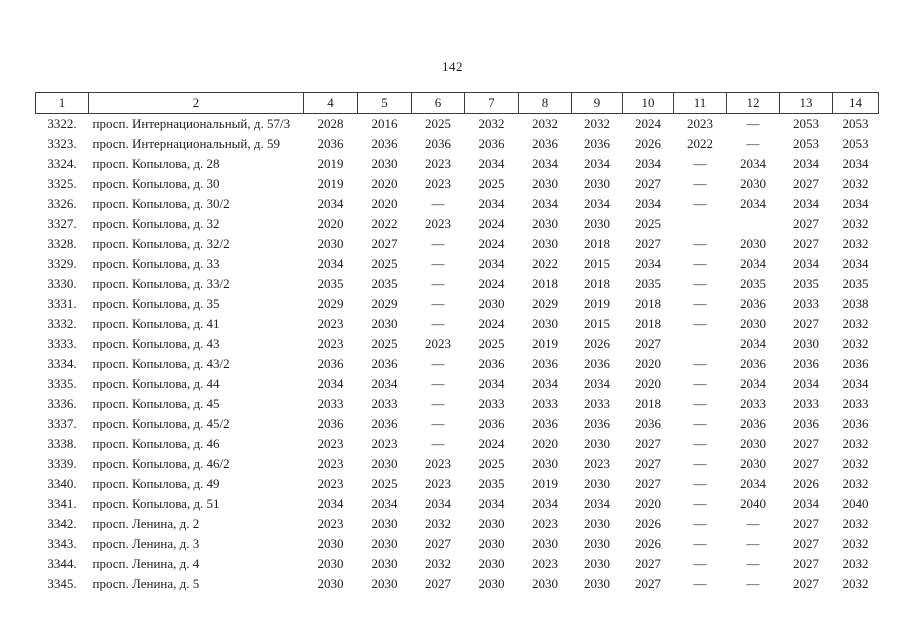  What do you see at coordinates (855, 103) in the screenshot?
I see `column-header: 14` at bounding box center [855, 103].